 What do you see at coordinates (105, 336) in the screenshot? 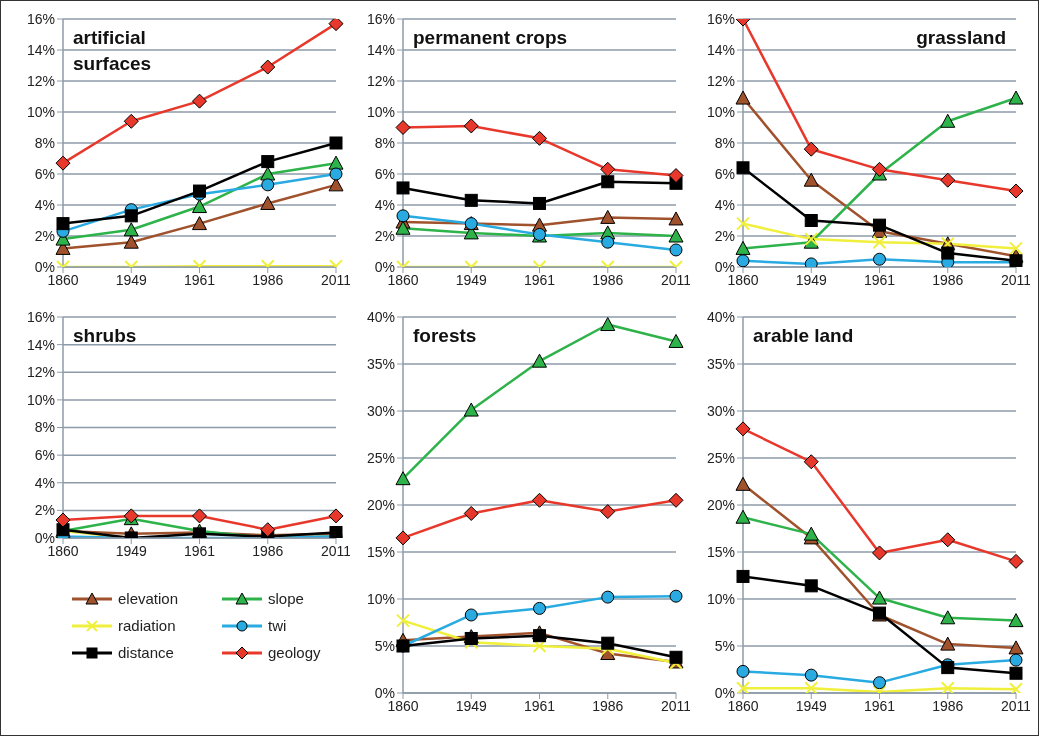
I see `chart-title: shrubs` at bounding box center [105, 336].